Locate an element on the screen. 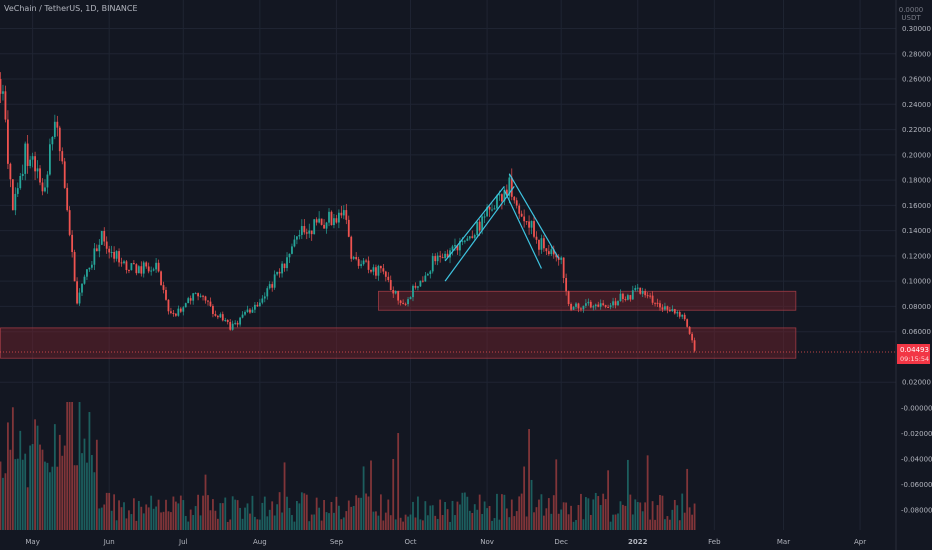 The height and width of the screenshot is (550, 932). price-tick-label: 0.12000 is located at coordinates (916, 256).